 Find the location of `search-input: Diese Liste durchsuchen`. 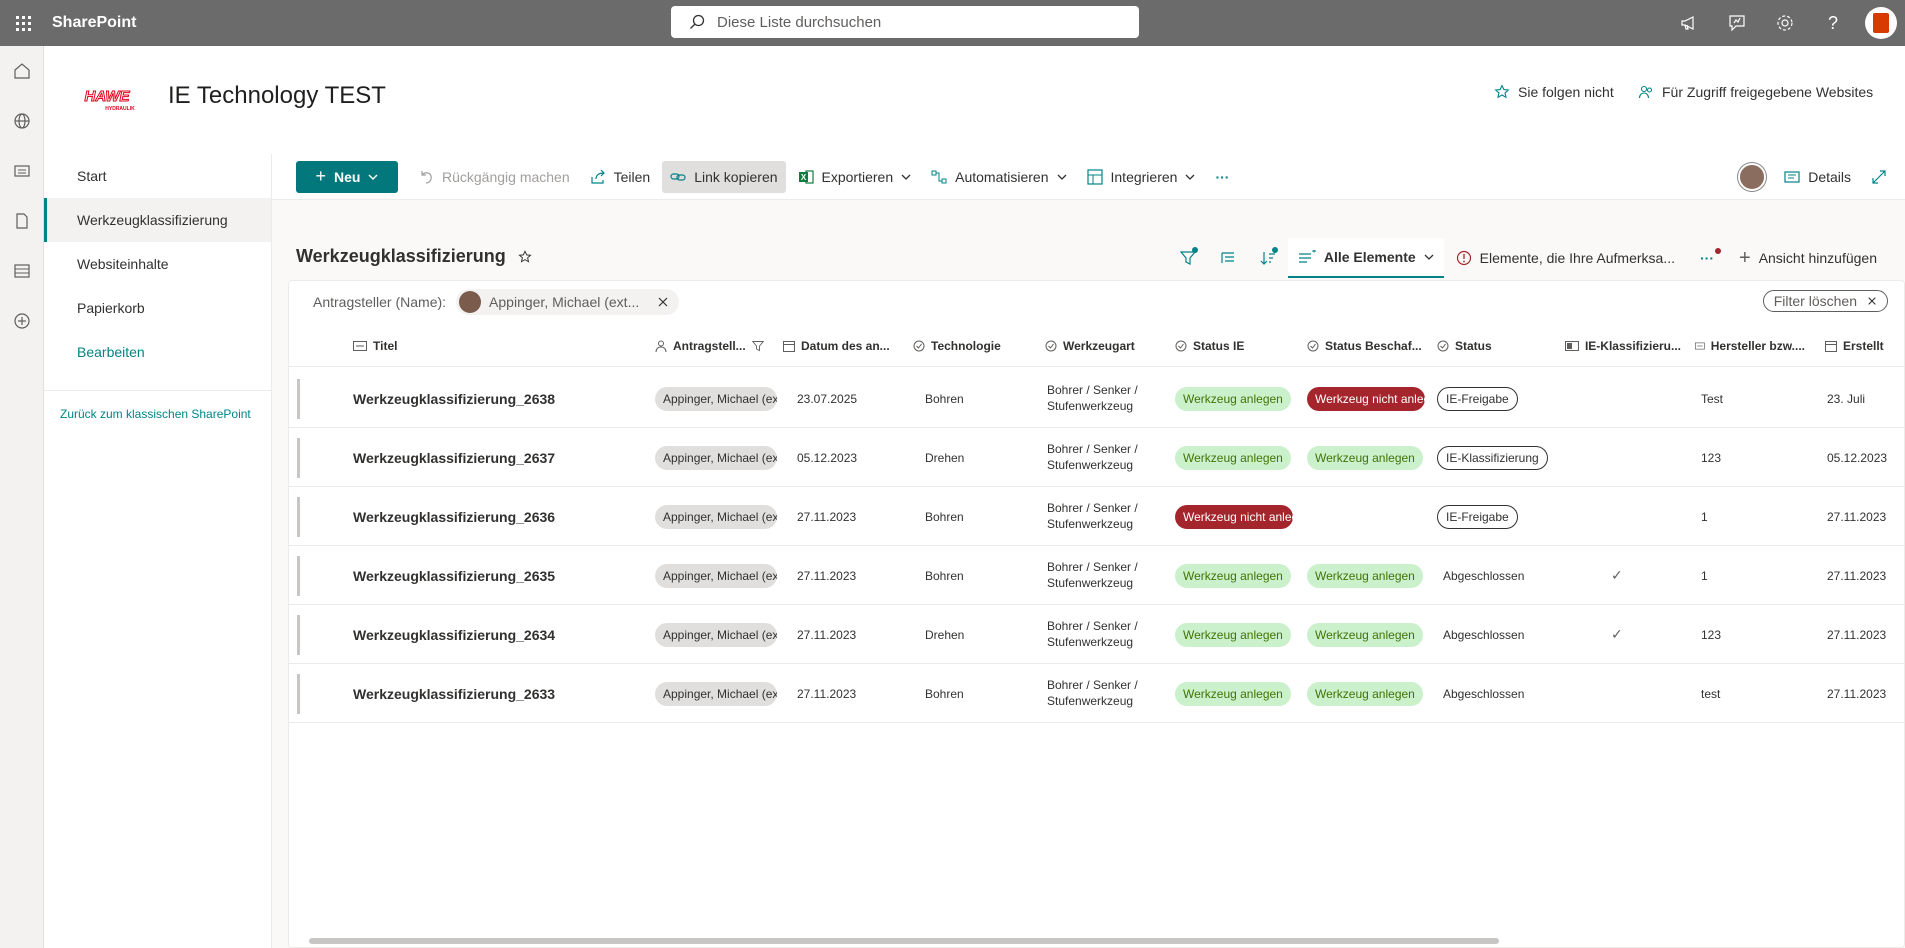

search-input: Diese Liste durchsuchen is located at coordinates (905, 22).